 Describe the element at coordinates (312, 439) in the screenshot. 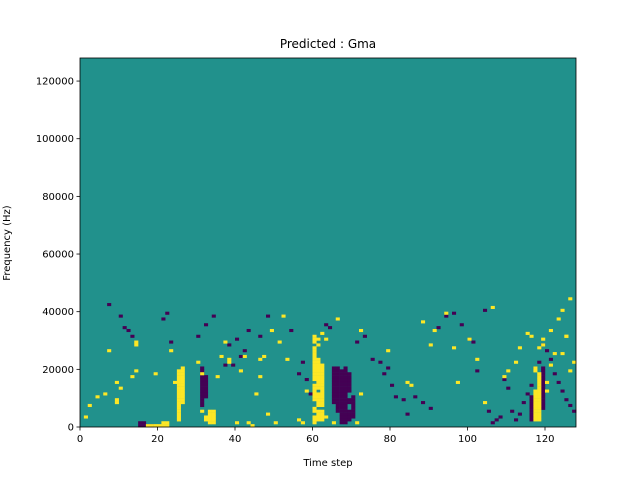

I see `x-tick-label: 60` at that location.